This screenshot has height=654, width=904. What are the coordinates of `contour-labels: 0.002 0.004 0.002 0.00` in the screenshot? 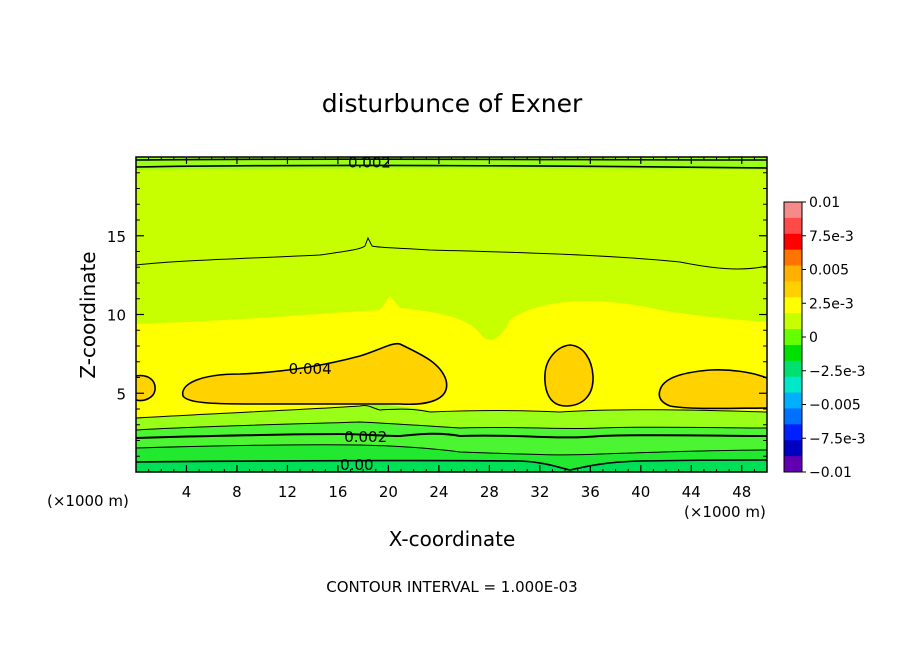 It's located at (340, 314).